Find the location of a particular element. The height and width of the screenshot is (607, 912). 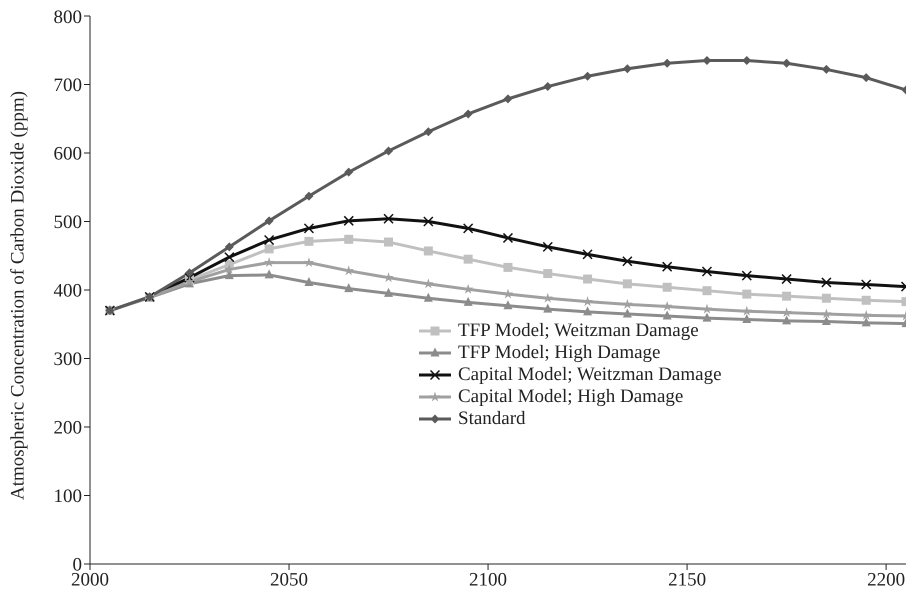

x-tick-label: 2150 is located at coordinates (687, 579).